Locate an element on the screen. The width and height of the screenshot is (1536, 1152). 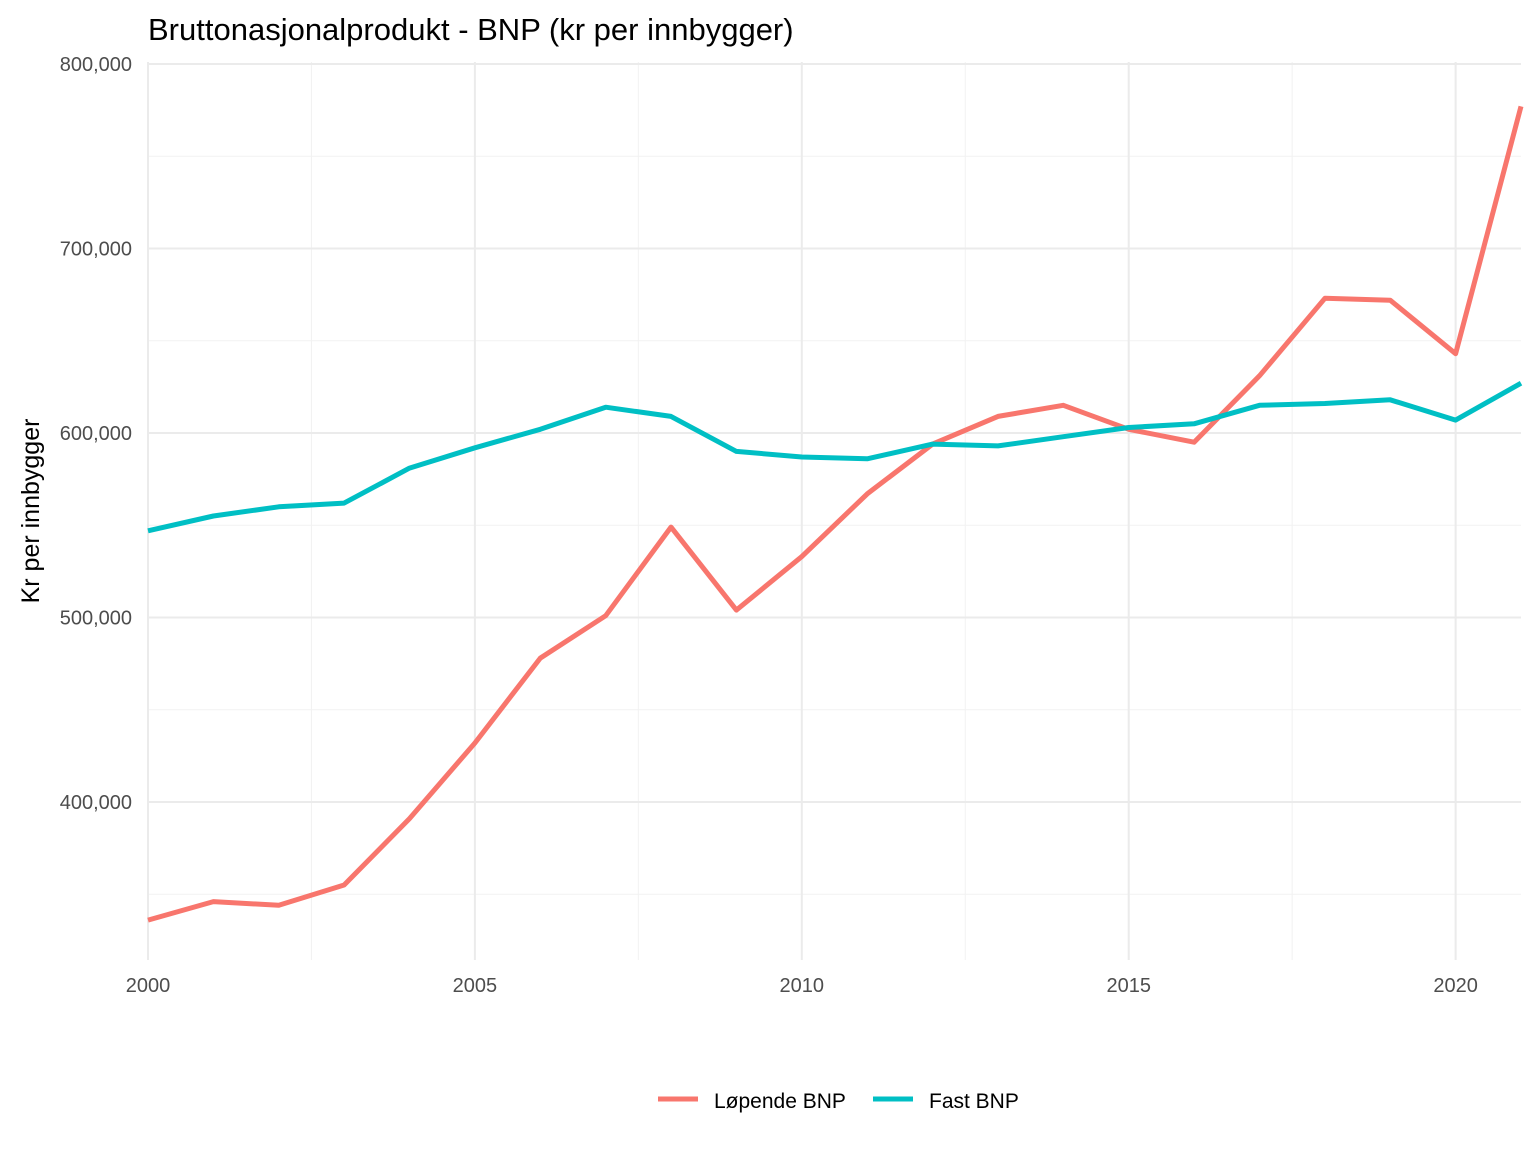
y-axis-label: Kr per innbygger is located at coordinates (31, 511).